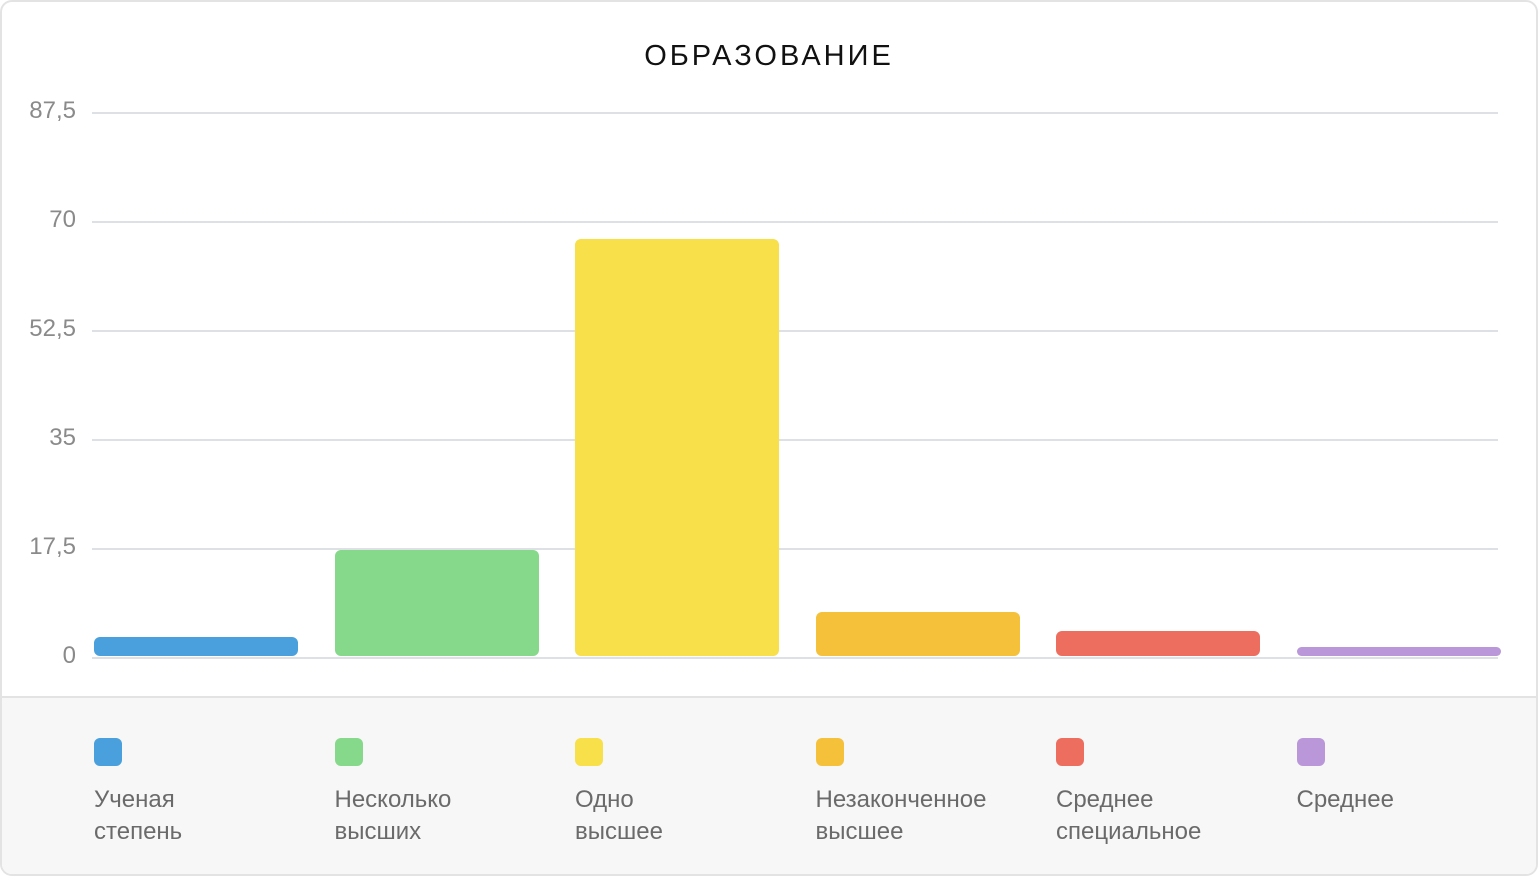  I want to click on chart-title: ОБРАЗОВАНИЕ, so click(769, 56).